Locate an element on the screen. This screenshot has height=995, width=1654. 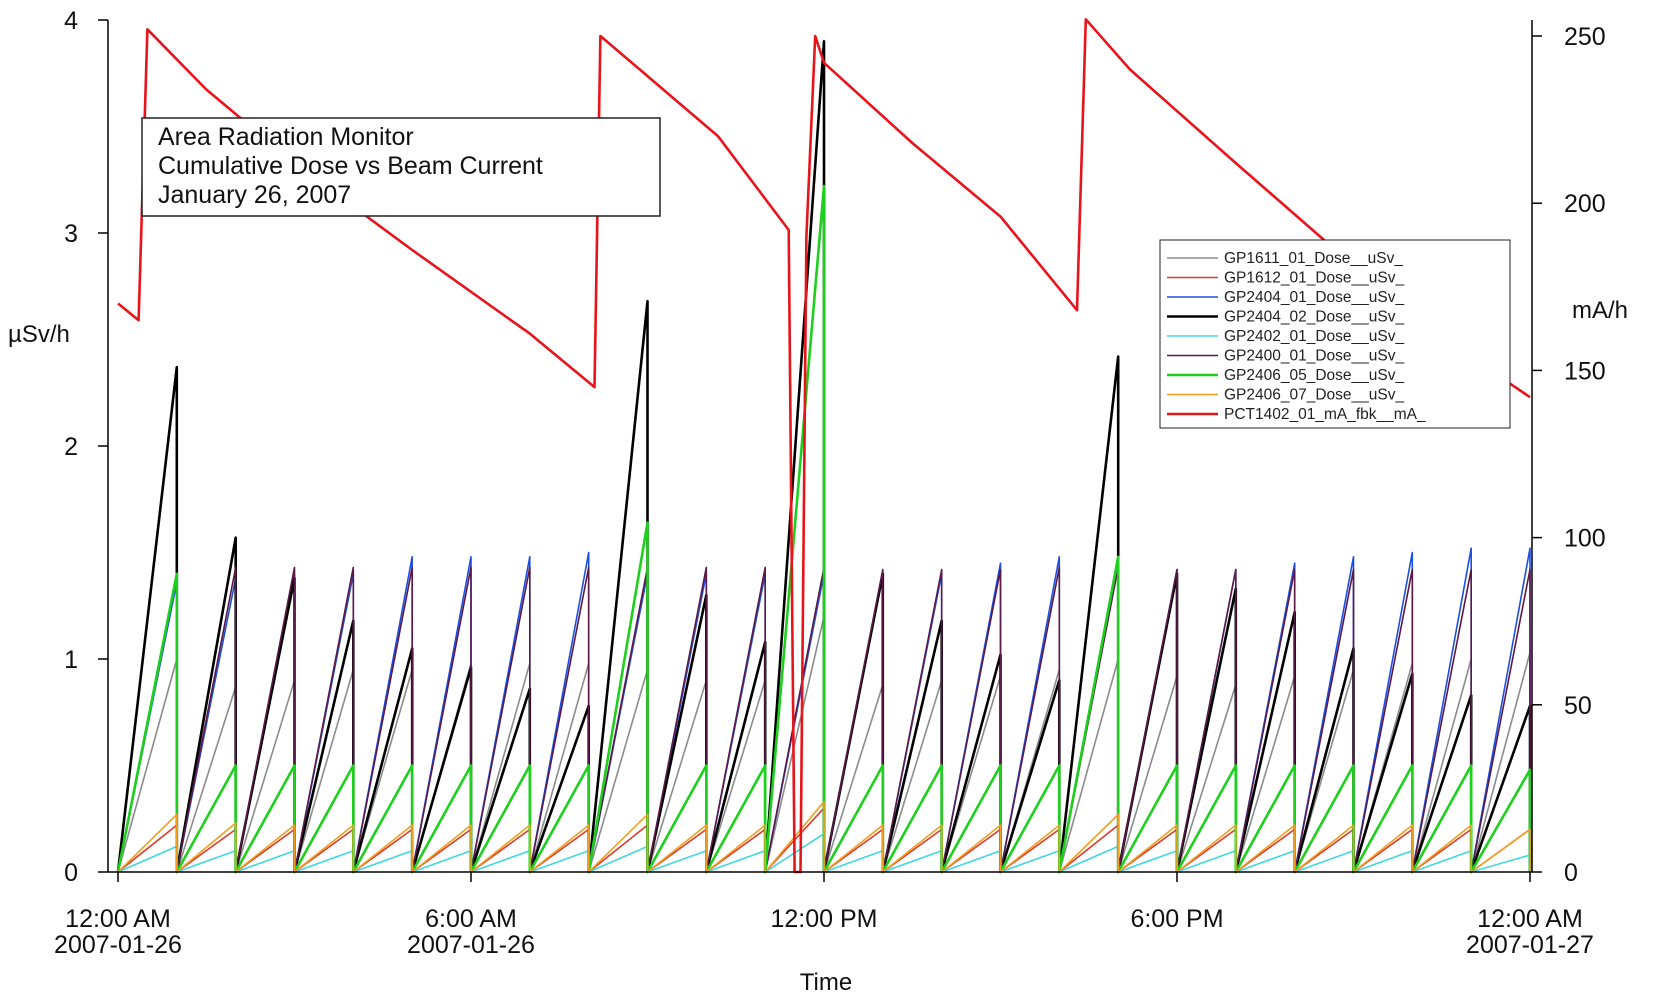
x-axis-title: Time is located at coordinates (826, 982).